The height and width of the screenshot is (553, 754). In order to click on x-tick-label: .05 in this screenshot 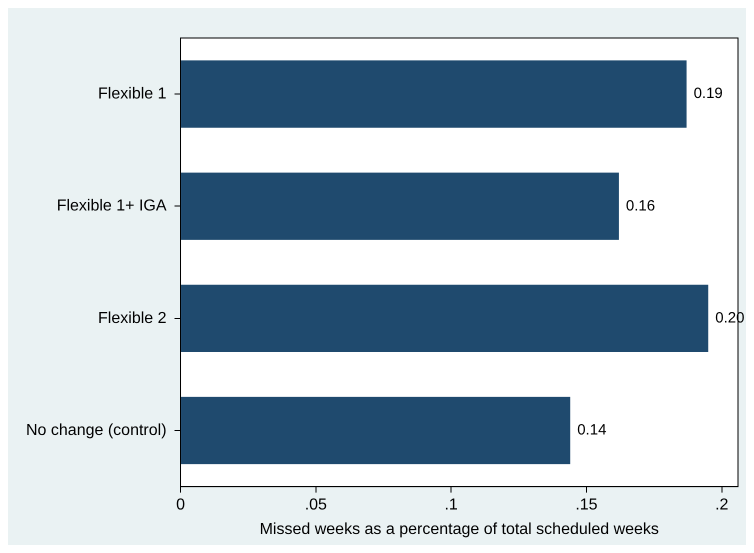, I will do `click(316, 505)`.